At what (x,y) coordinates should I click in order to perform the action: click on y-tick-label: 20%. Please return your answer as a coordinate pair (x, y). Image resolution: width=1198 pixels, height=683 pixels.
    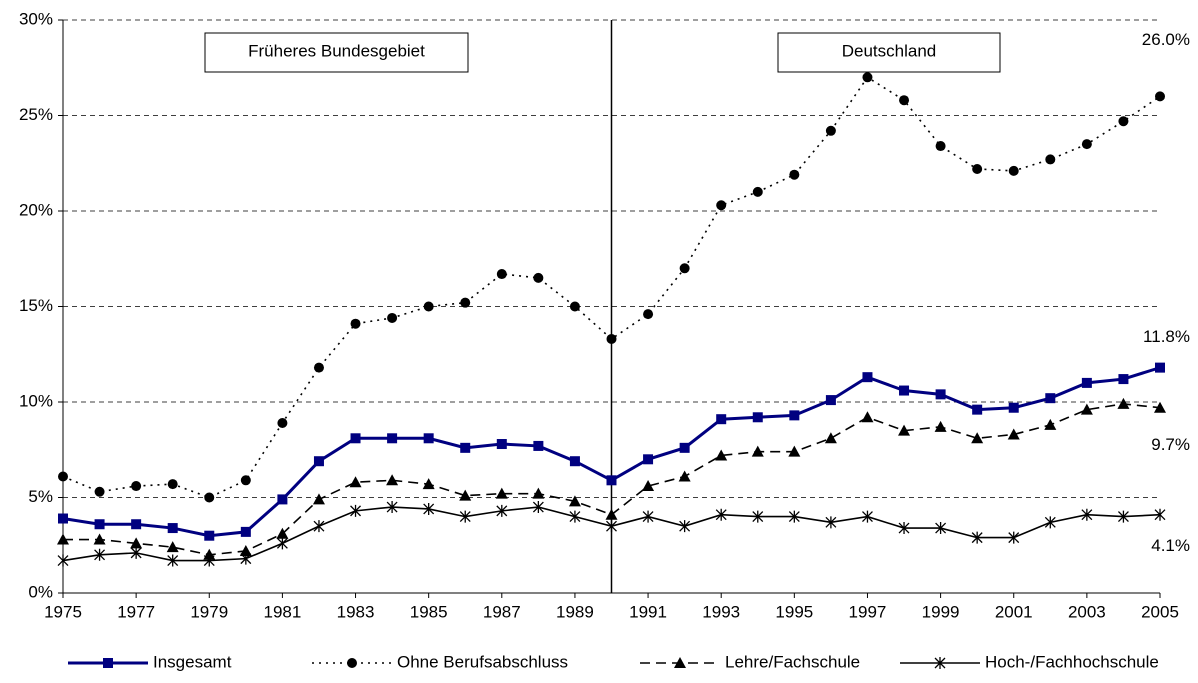
    Looking at the image, I should click on (36, 209).